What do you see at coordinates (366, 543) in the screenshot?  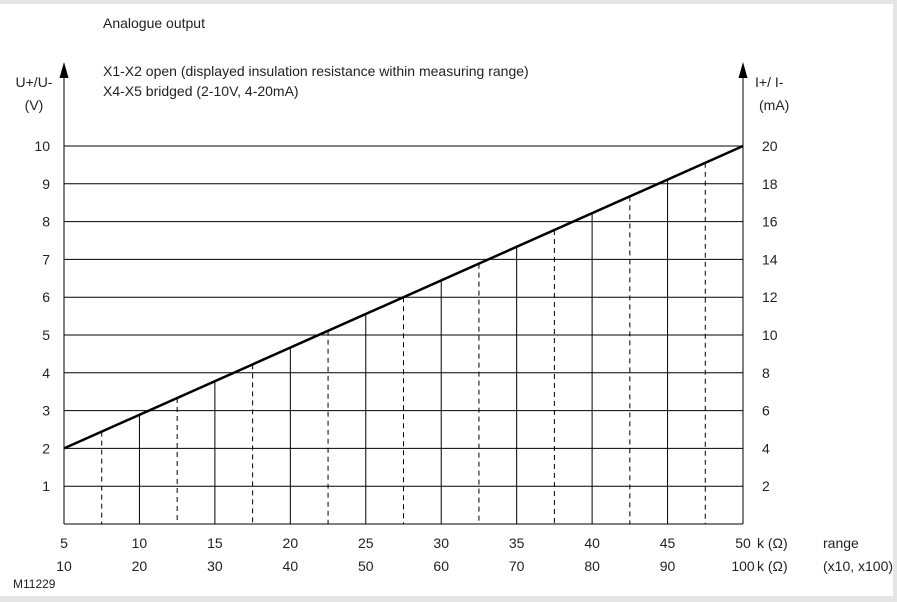 I see `x-tick-label-row-1: 25` at bounding box center [366, 543].